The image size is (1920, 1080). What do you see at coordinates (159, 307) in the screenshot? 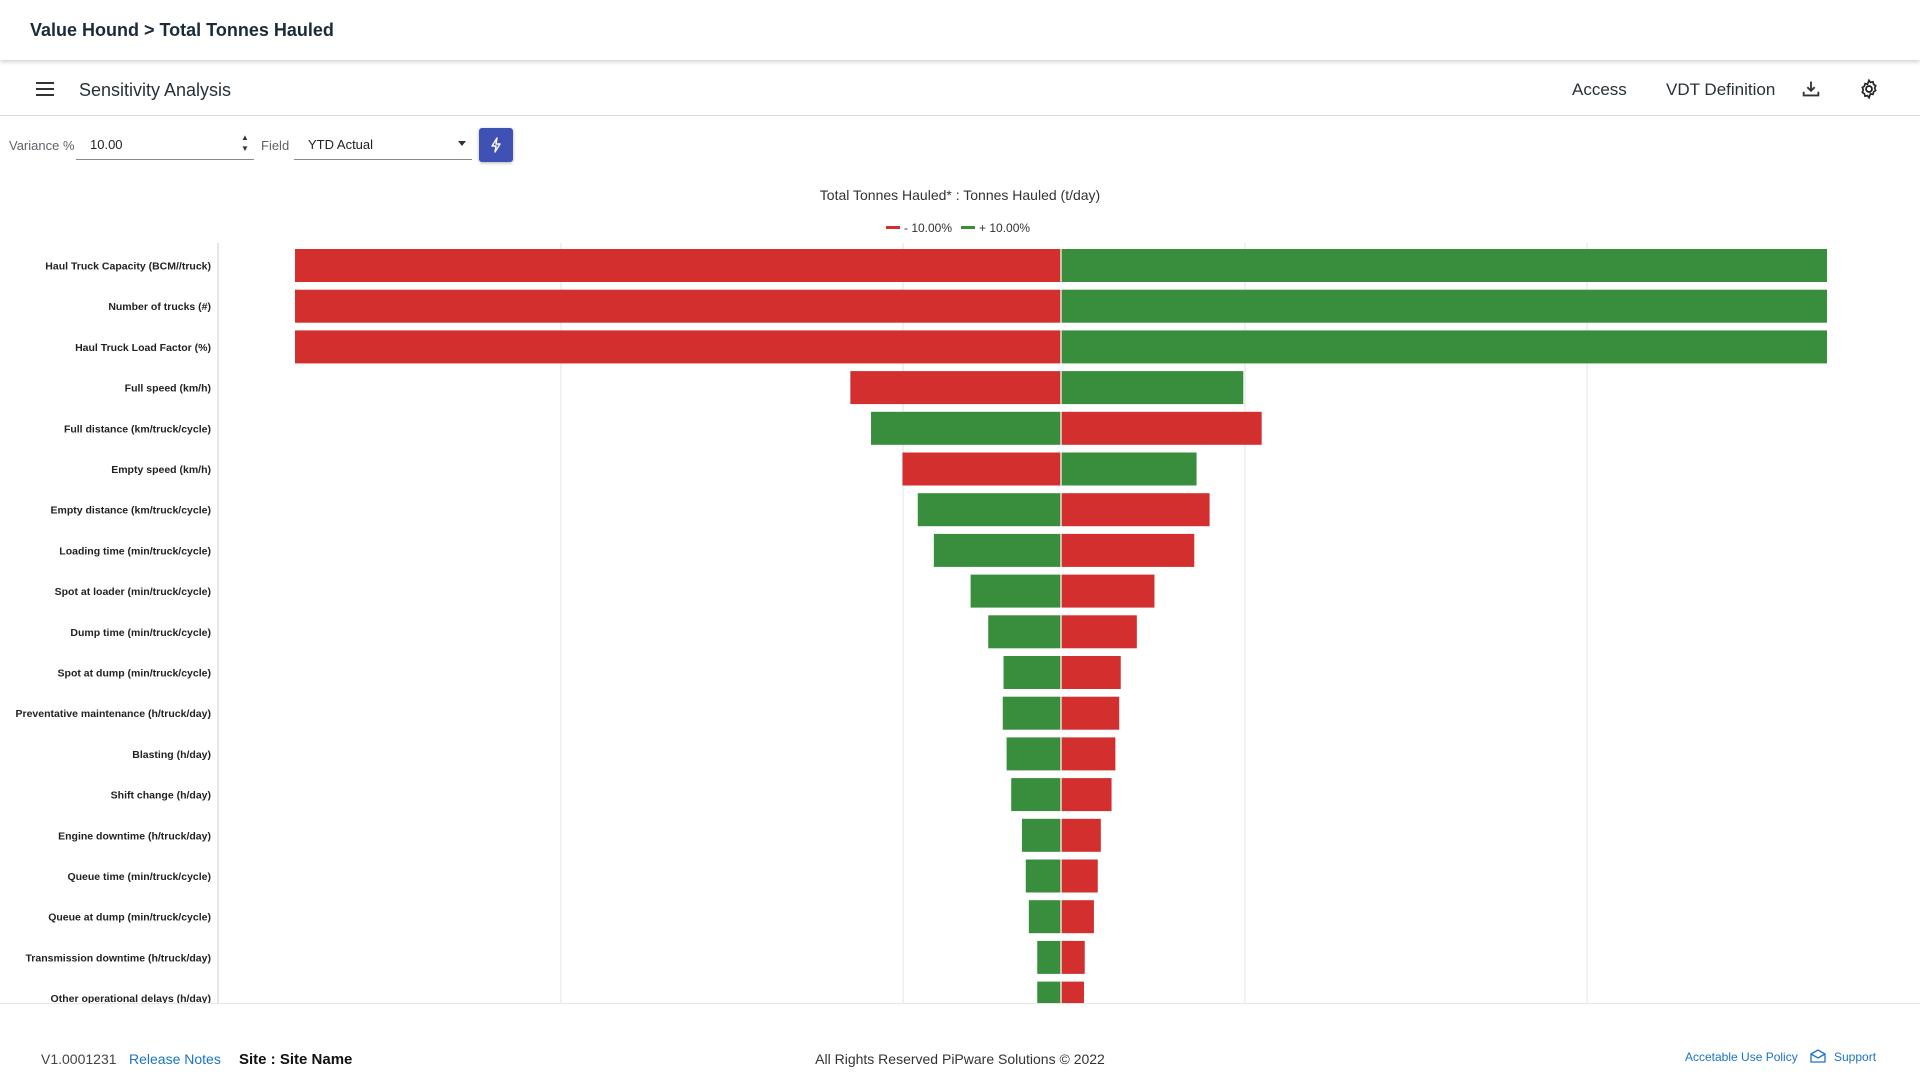
I see `category-label: Number of trucks (#)` at bounding box center [159, 307].